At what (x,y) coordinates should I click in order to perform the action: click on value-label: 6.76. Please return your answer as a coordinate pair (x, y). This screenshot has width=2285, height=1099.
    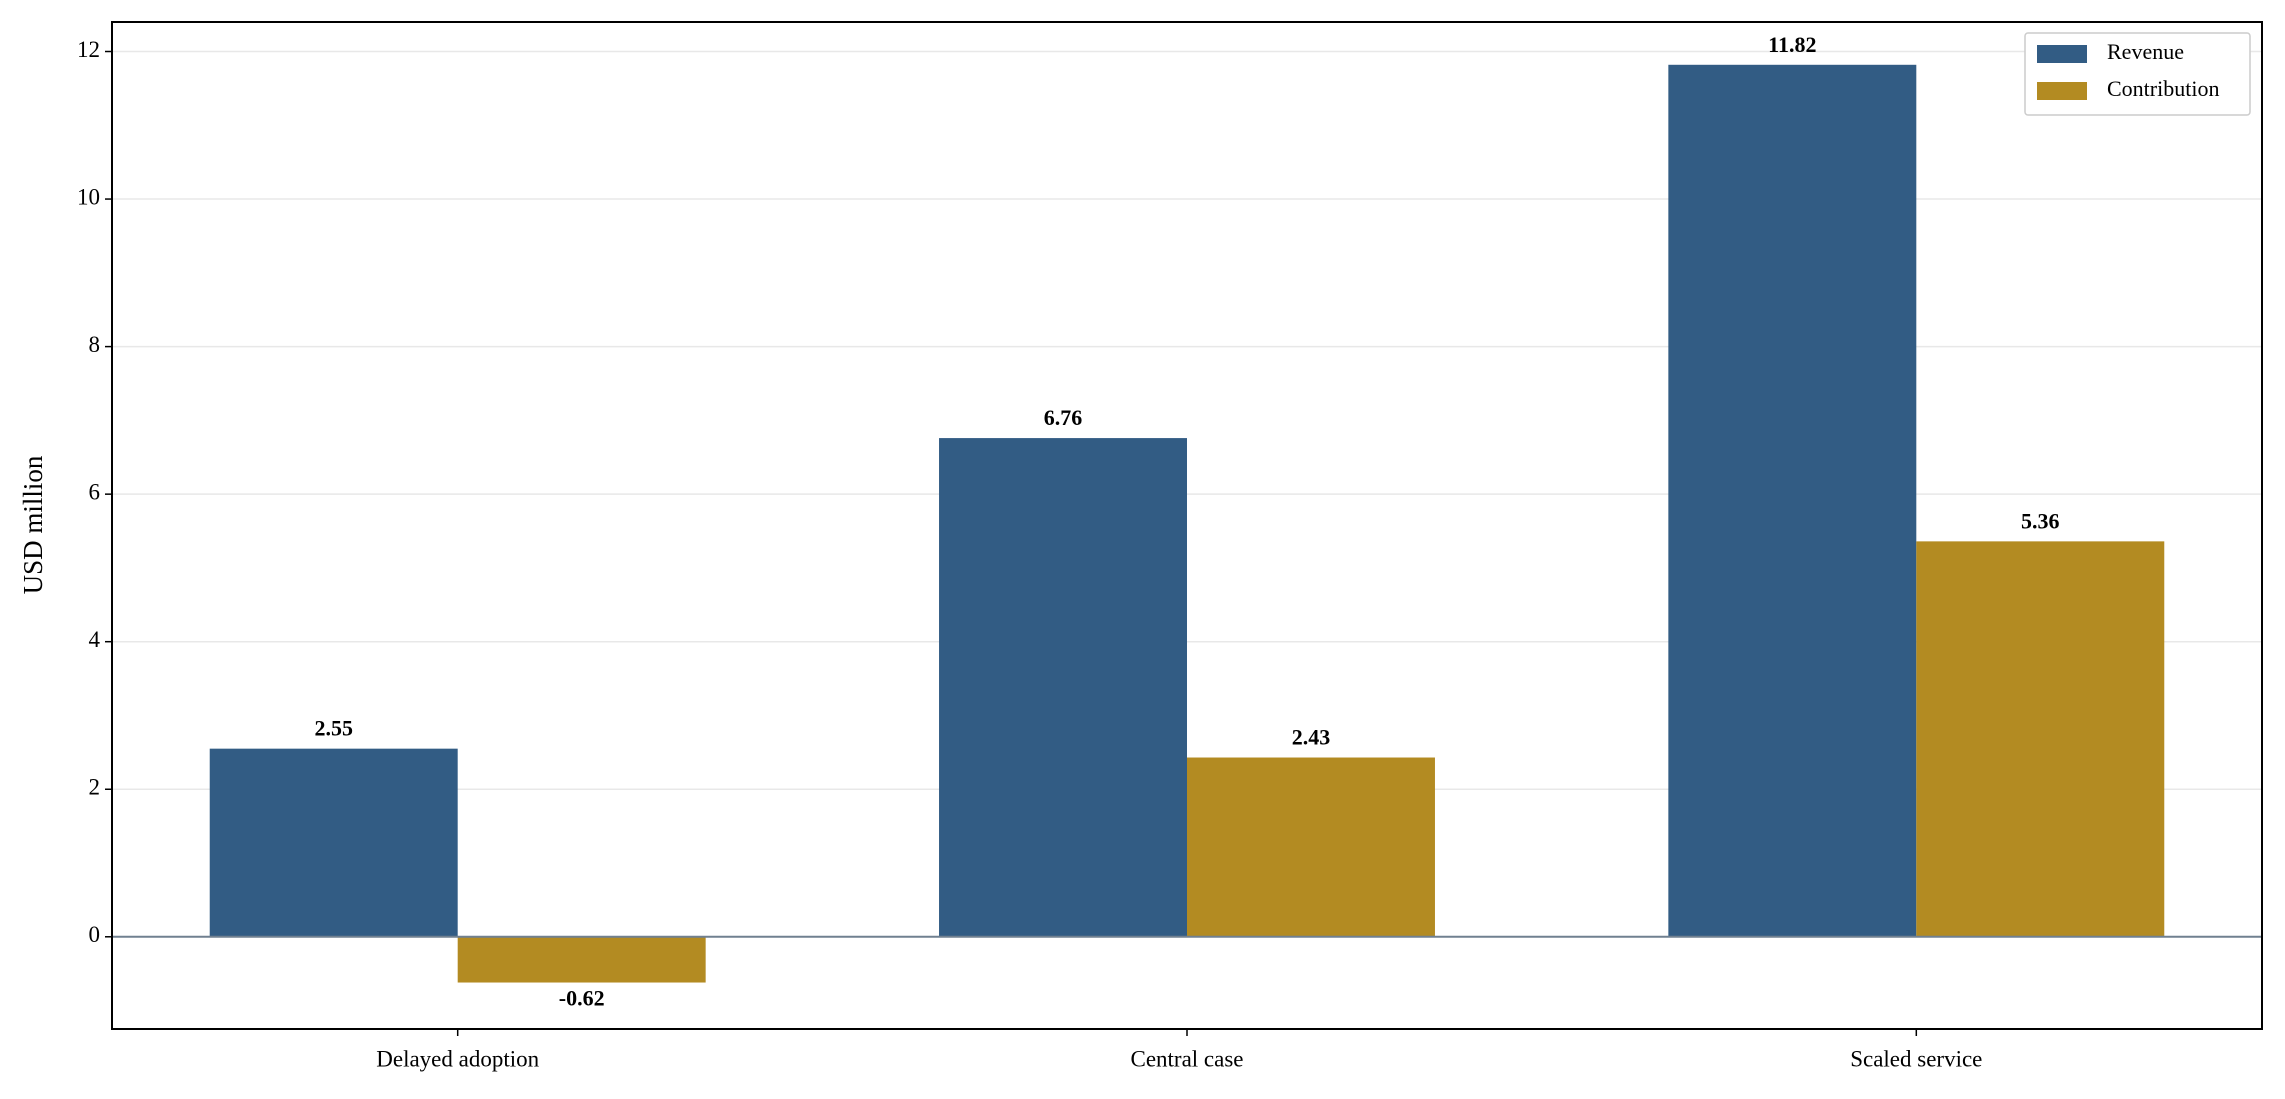
    Looking at the image, I should click on (1063, 417).